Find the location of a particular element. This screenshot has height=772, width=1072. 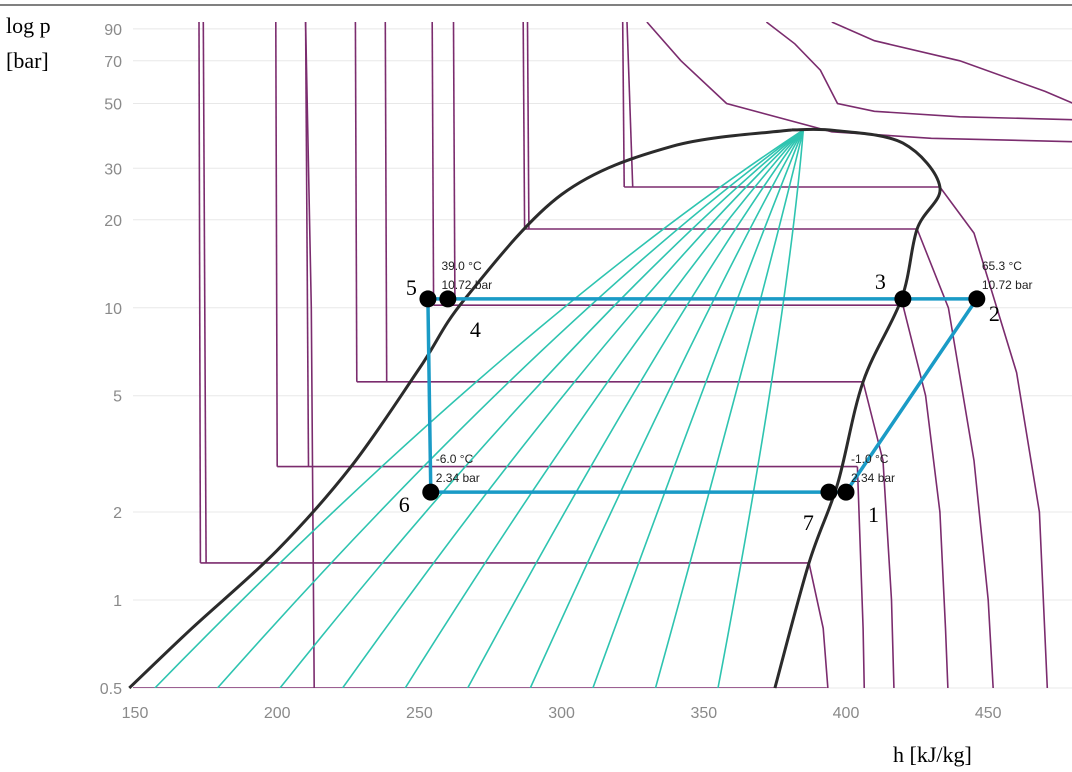

cycle-point-label-7: 7 is located at coordinates (808, 522).